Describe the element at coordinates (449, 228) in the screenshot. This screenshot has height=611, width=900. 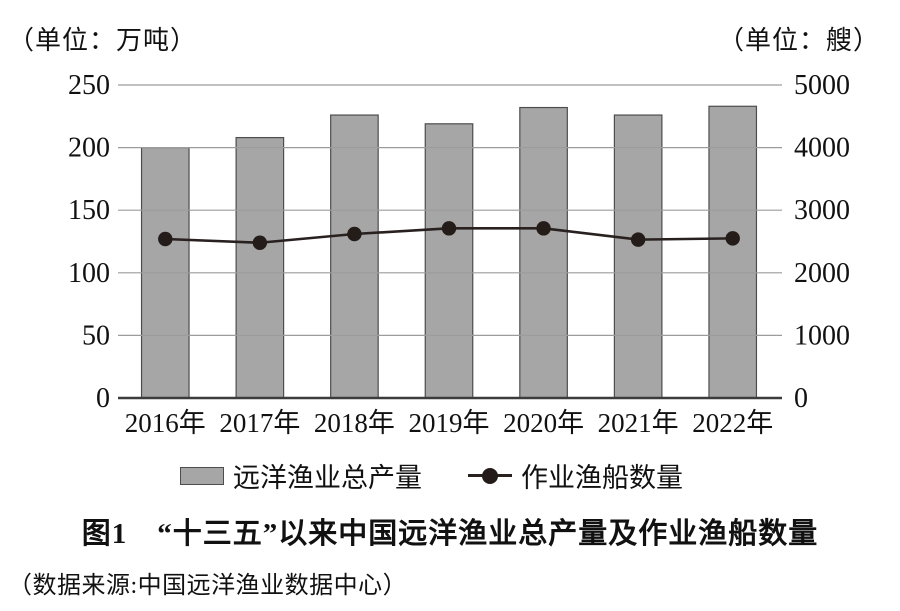
I see `line-dot-2019年` at that location.